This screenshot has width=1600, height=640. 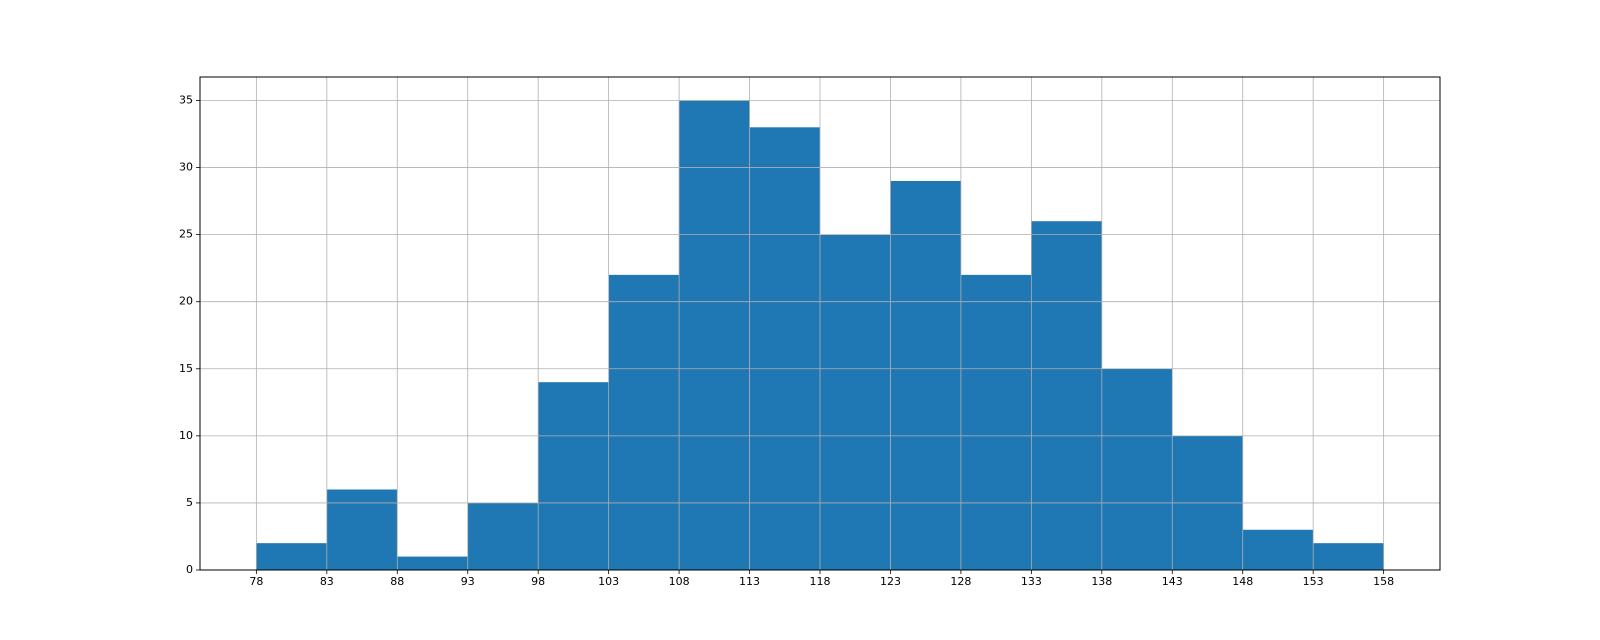 What do you see at coordinates (960, 581) in the screenshot?
I see `x-tick-label: 128` at bounding box center [960, 581].